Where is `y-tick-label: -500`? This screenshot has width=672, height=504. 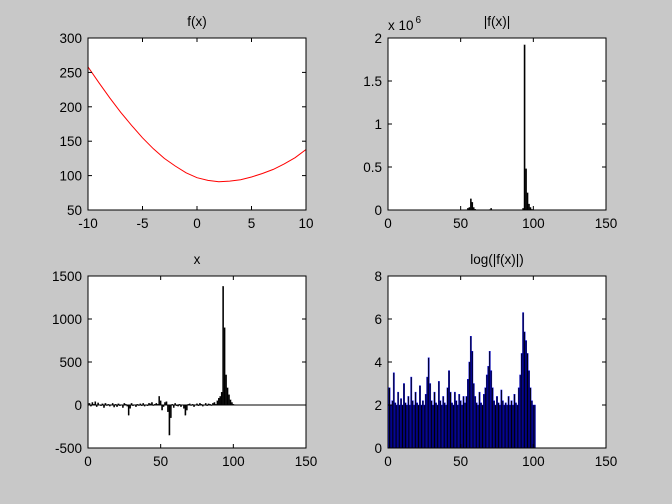 y-tick-label: -500 is located at coordinates (68, 448).